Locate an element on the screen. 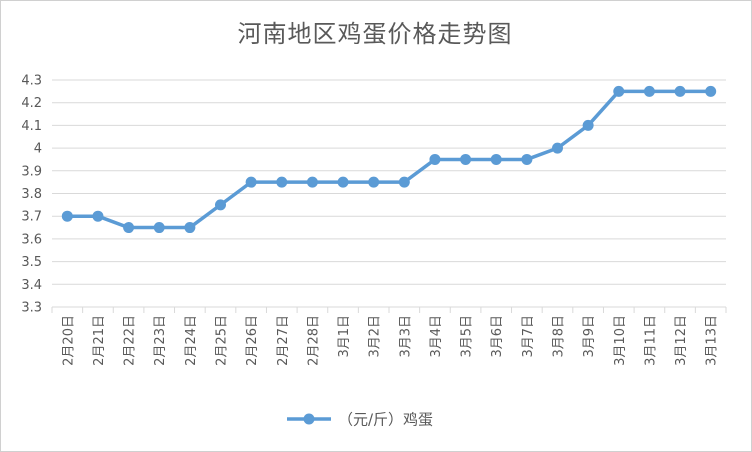 The image size is (752, 452). legend-label: （元/斤）鸡蛋 is located at coordinates (385, 420).